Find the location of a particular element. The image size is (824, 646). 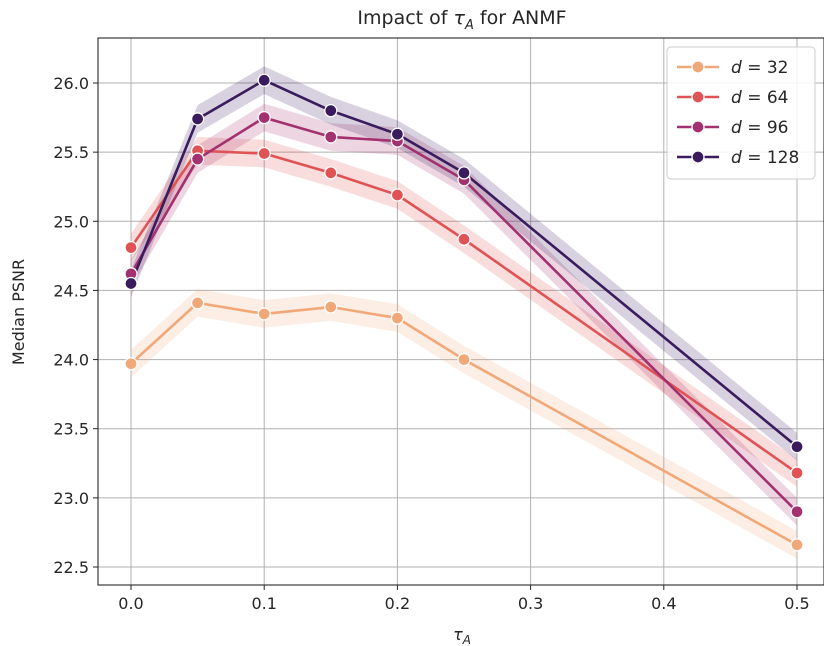

x-tick-label: 0.3 is located at coordinates (530, 603).